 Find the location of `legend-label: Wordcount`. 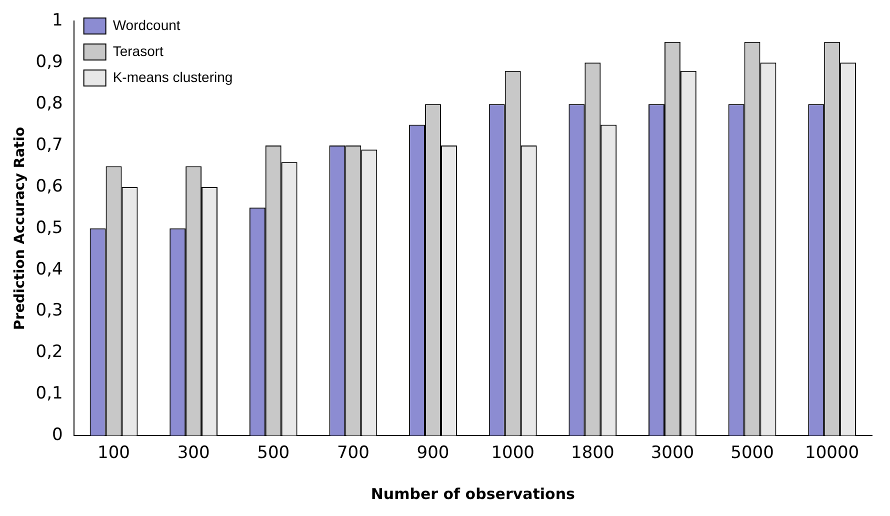

legend-label: Wordcount is located at coordinates (146, 24).